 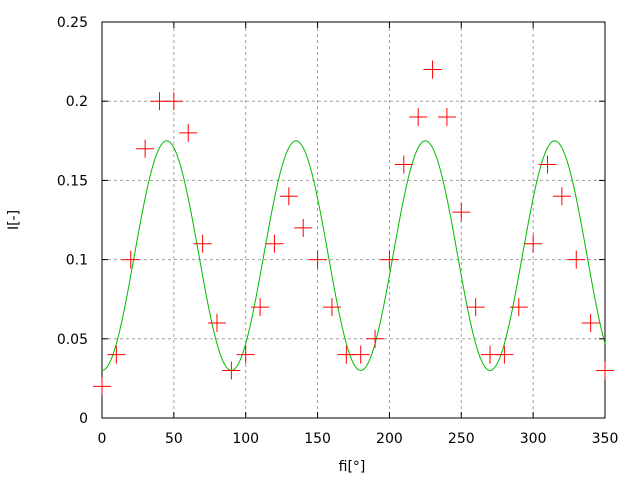 What do you see at coordinates (317, 439) in the screenshot?
I see `x-tick-label: 150` at bounding box center [317, 439].